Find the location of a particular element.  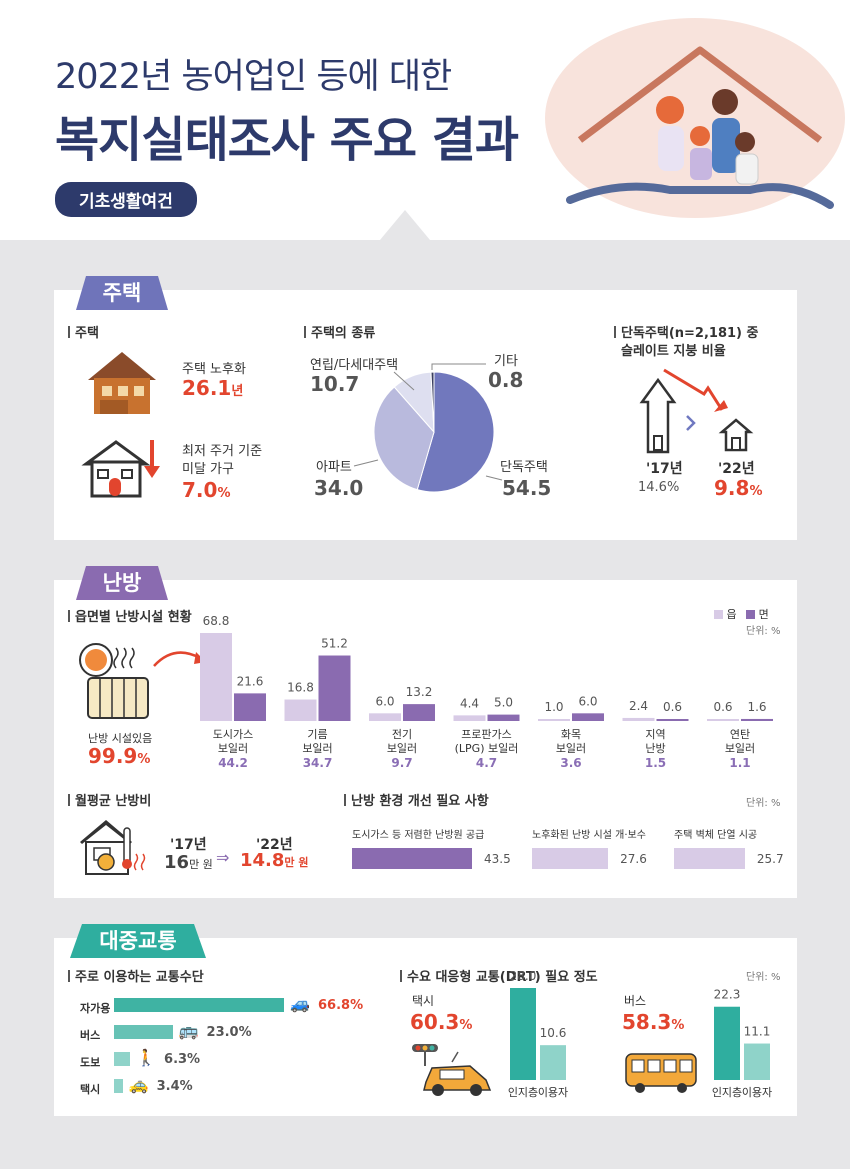

heating-category-line2-2: 보일러 is located at coordinates (402, 748).